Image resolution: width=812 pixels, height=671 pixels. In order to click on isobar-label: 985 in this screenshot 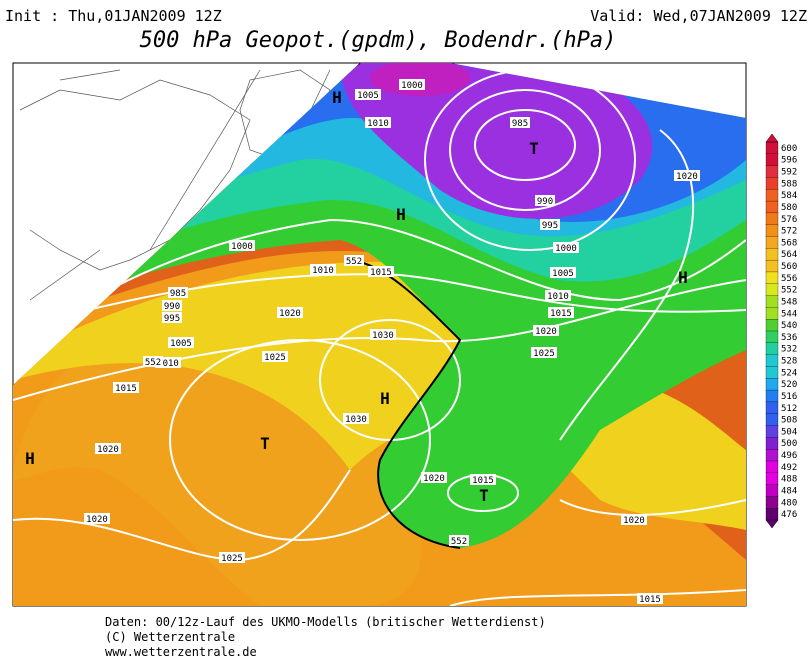, I will do `click(520, 124)`.